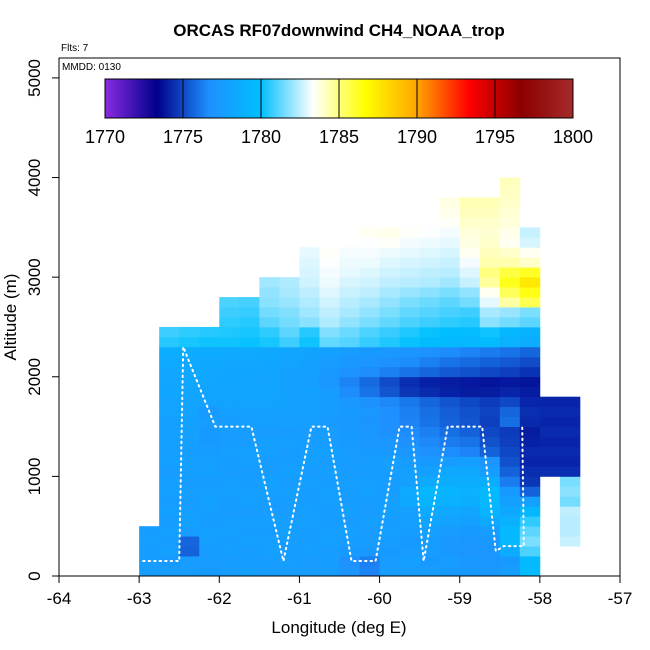  What do you see at coordinates (219, 598) in the screenshot?
I see `x-tick-label: -62` at bounding box center [219, 598].